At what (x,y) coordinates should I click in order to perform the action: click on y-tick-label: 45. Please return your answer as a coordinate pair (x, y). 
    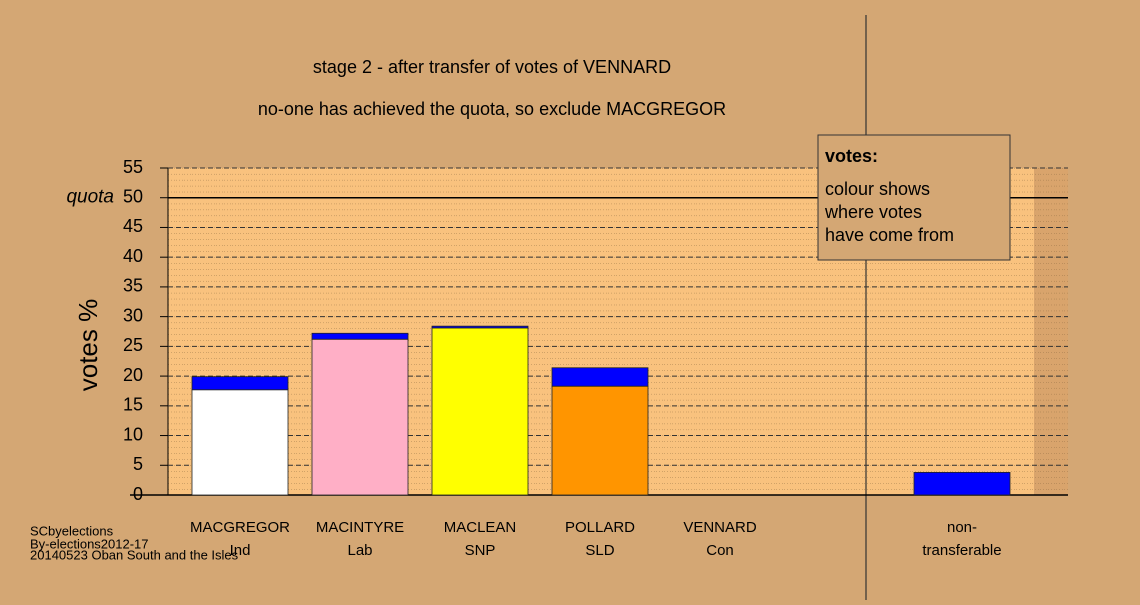
    Looking at the image, I should click on (133, 226).